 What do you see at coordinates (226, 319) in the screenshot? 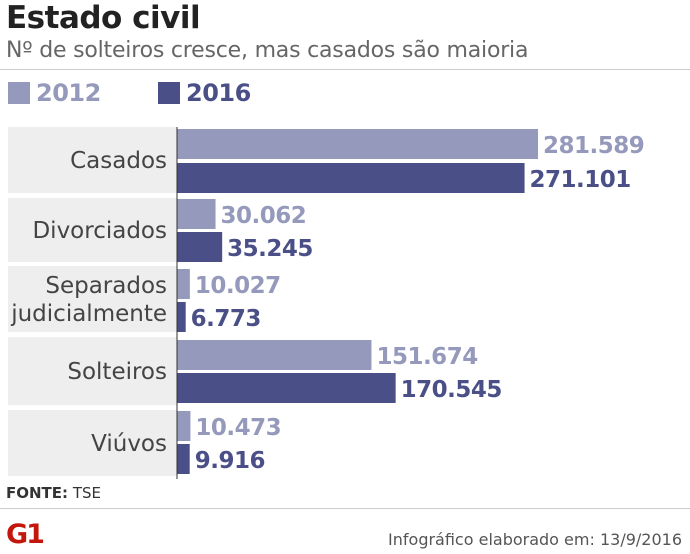
I see `data-label-2016: 6.773` at bounding box center [226, 319].